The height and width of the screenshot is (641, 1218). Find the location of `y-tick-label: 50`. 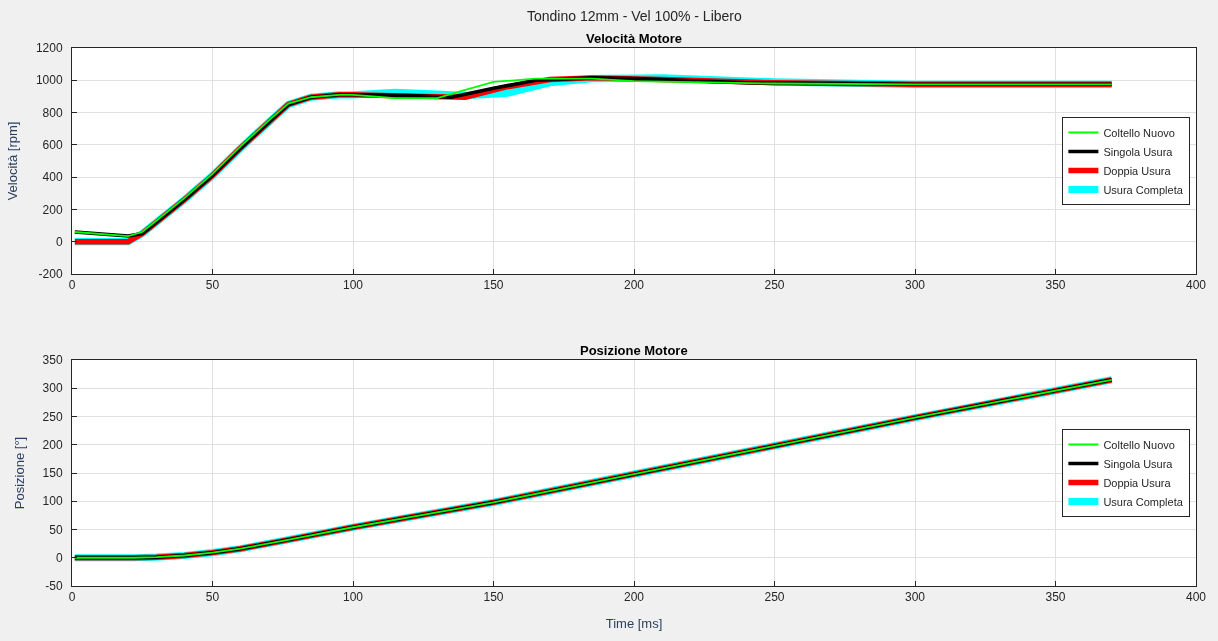

y-tick-label: 50 is located at coordinates (56, 529).